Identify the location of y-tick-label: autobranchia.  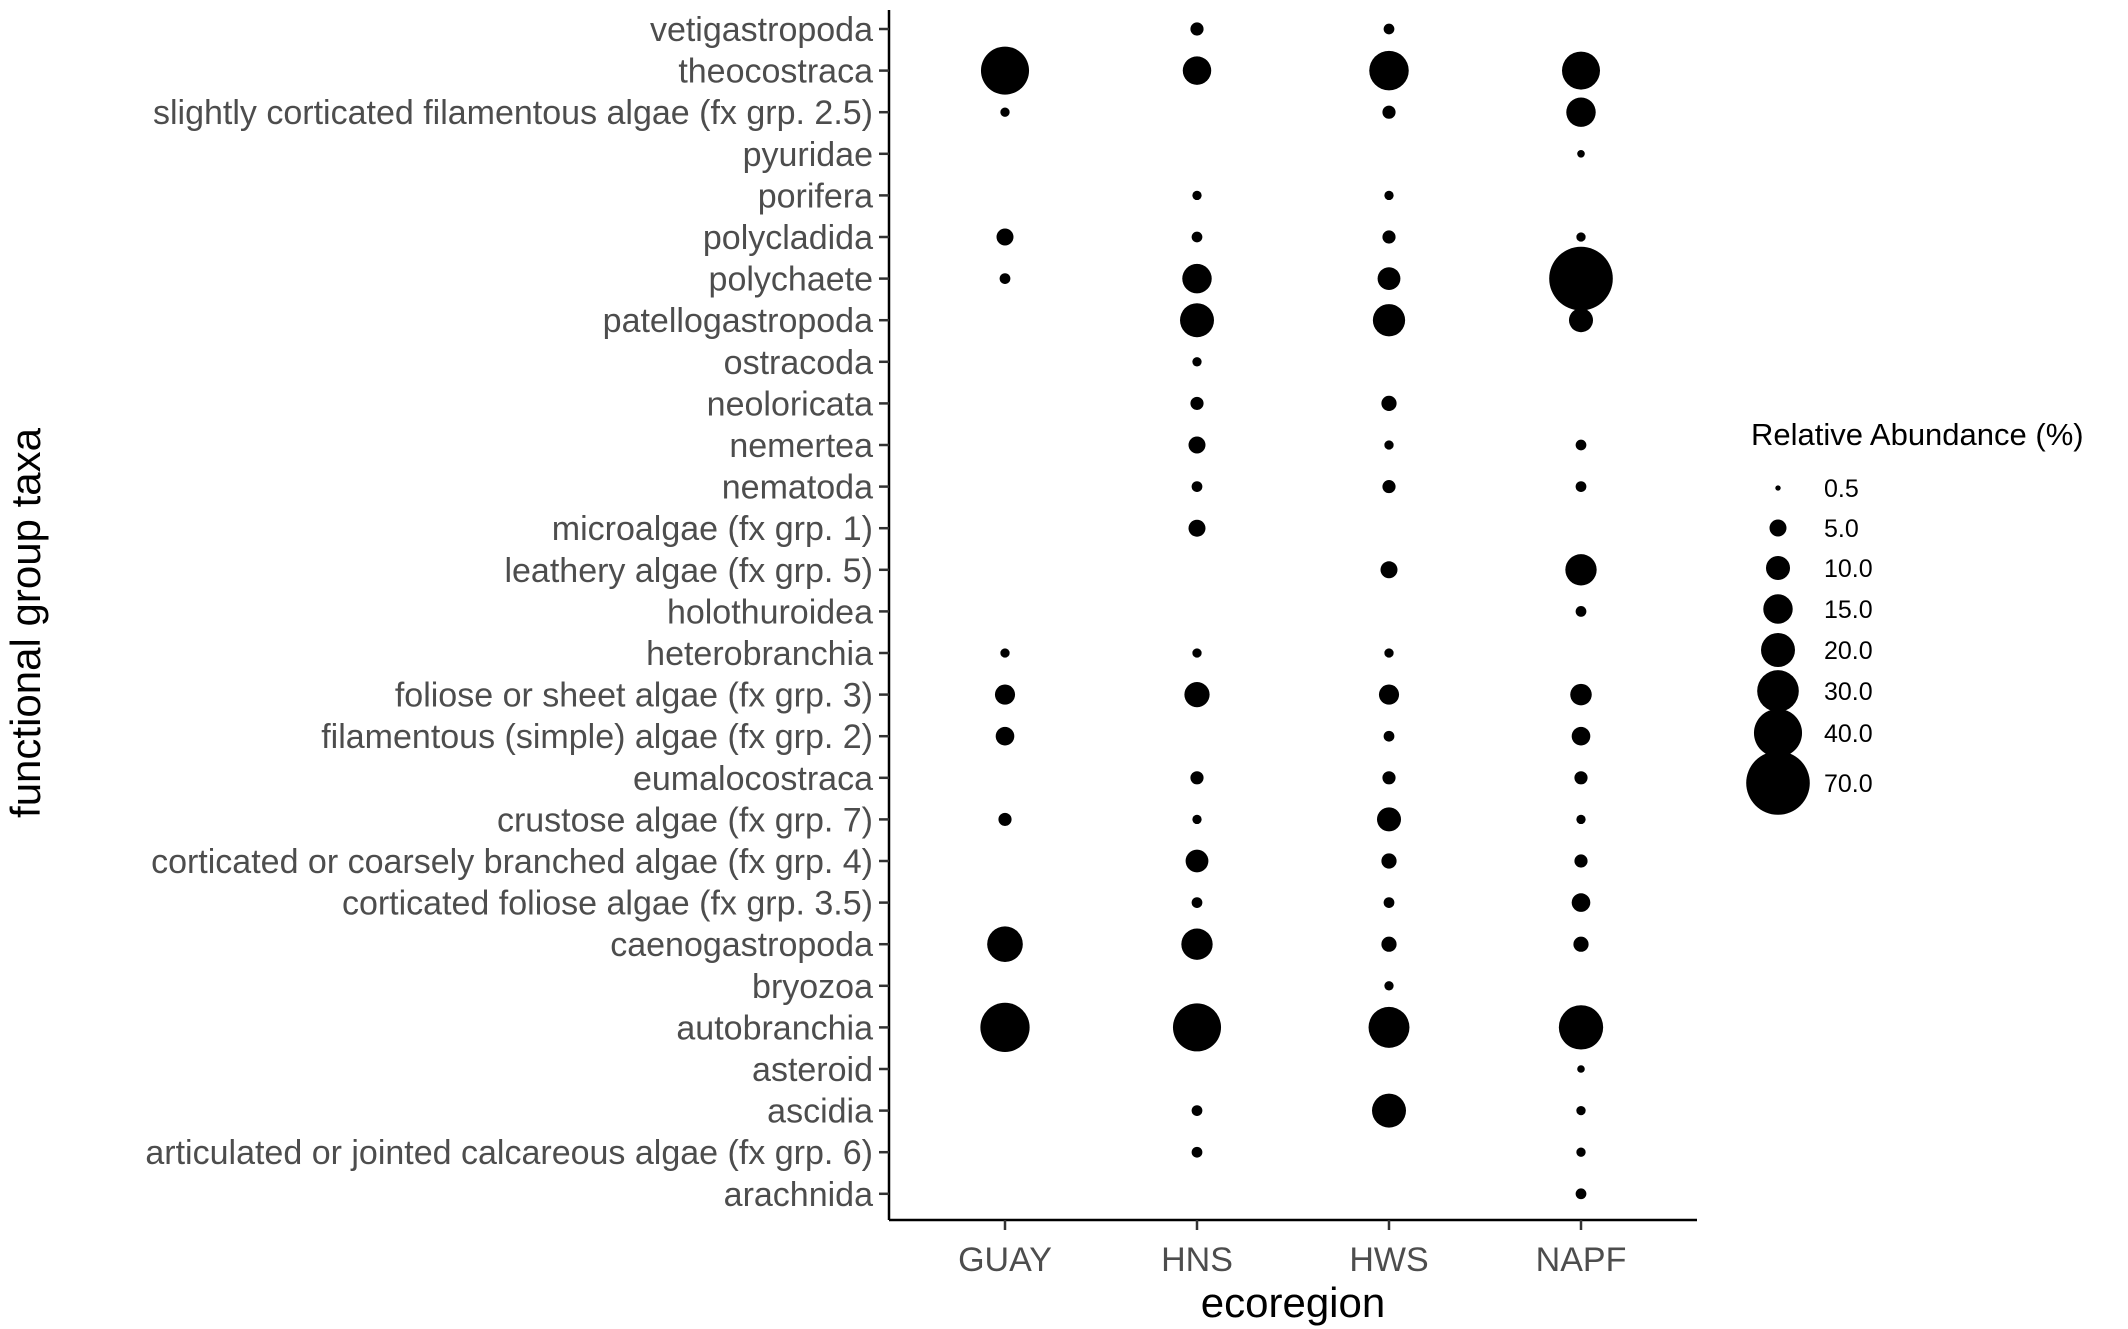
(774, 1028).